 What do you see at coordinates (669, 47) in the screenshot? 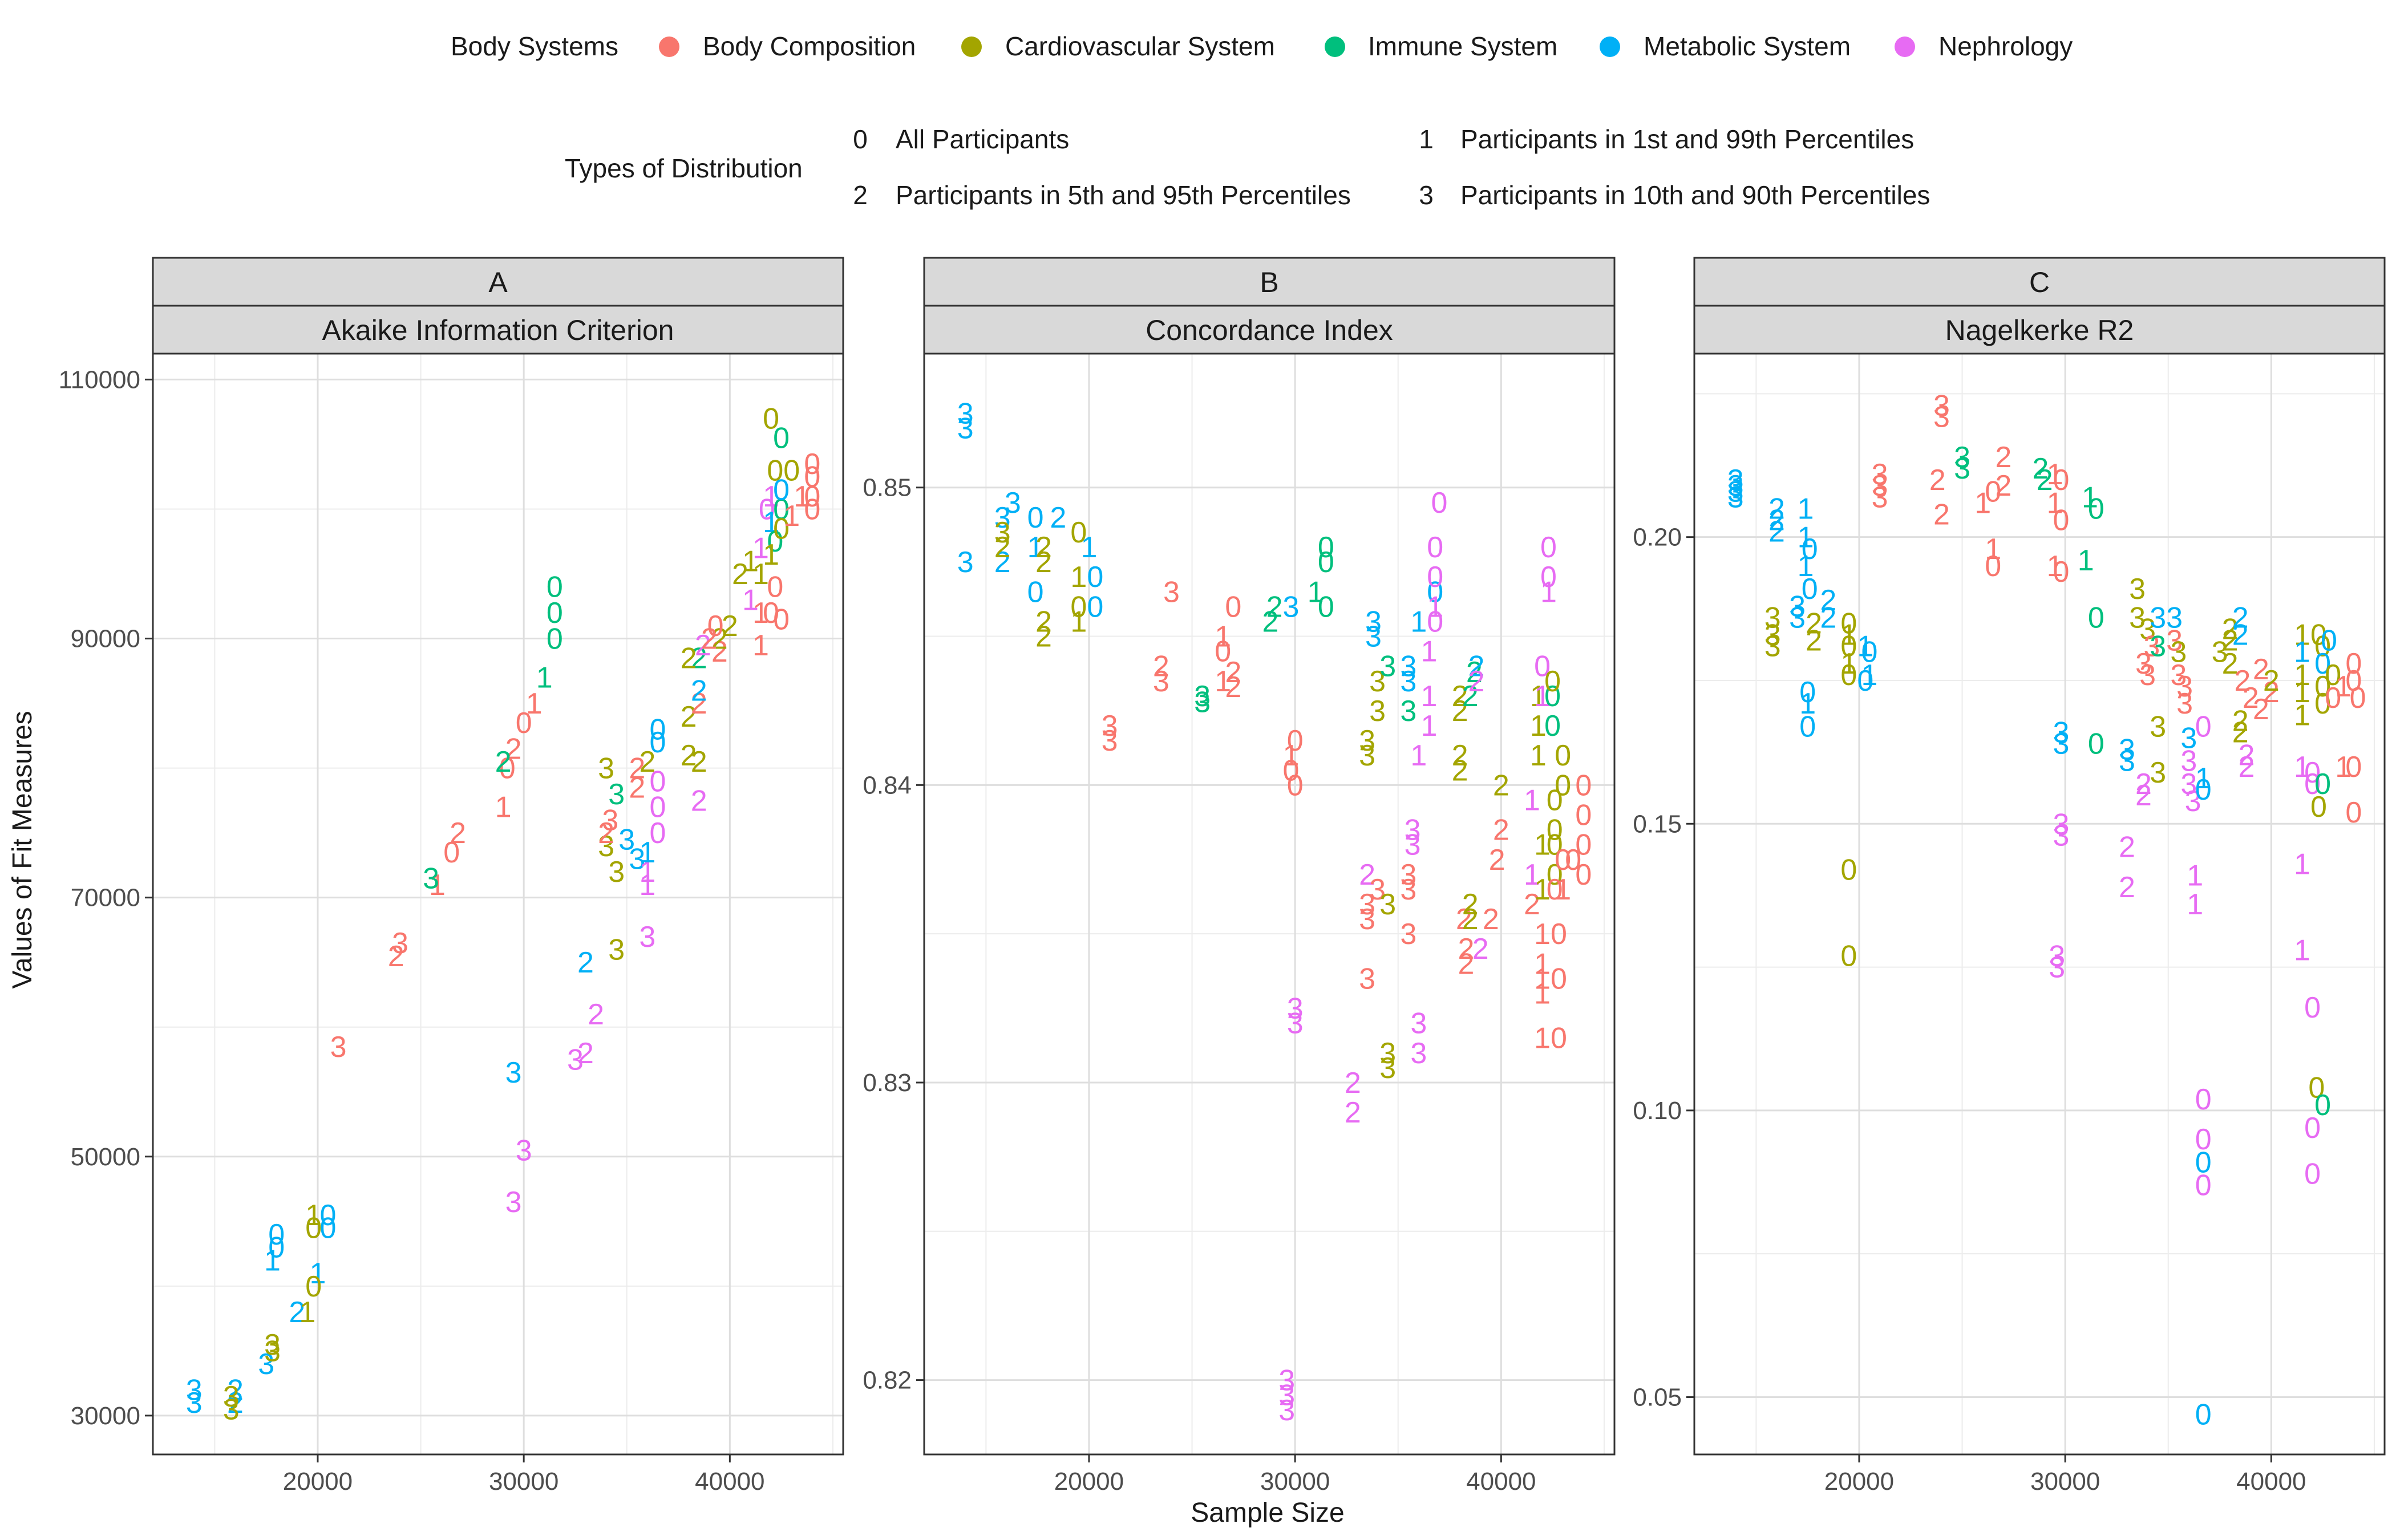
I see `legend-key-body-composition` at bounding box center [669, 47].